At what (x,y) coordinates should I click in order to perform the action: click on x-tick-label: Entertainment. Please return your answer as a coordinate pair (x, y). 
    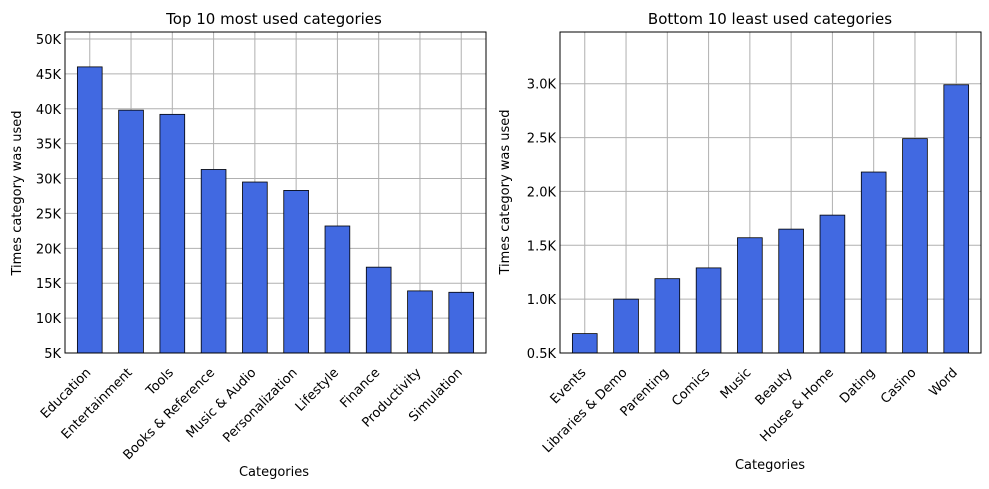
    Looking at the image, I should click on (97, 403).